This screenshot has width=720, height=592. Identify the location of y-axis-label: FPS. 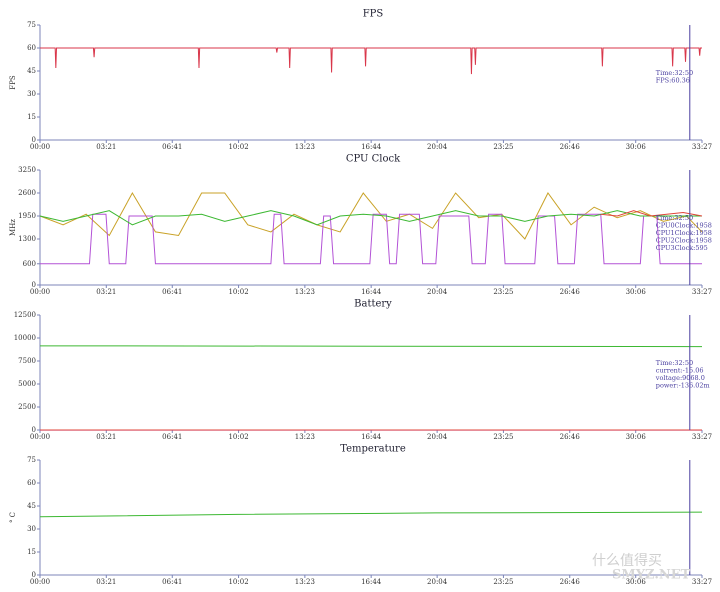
(13, 82).